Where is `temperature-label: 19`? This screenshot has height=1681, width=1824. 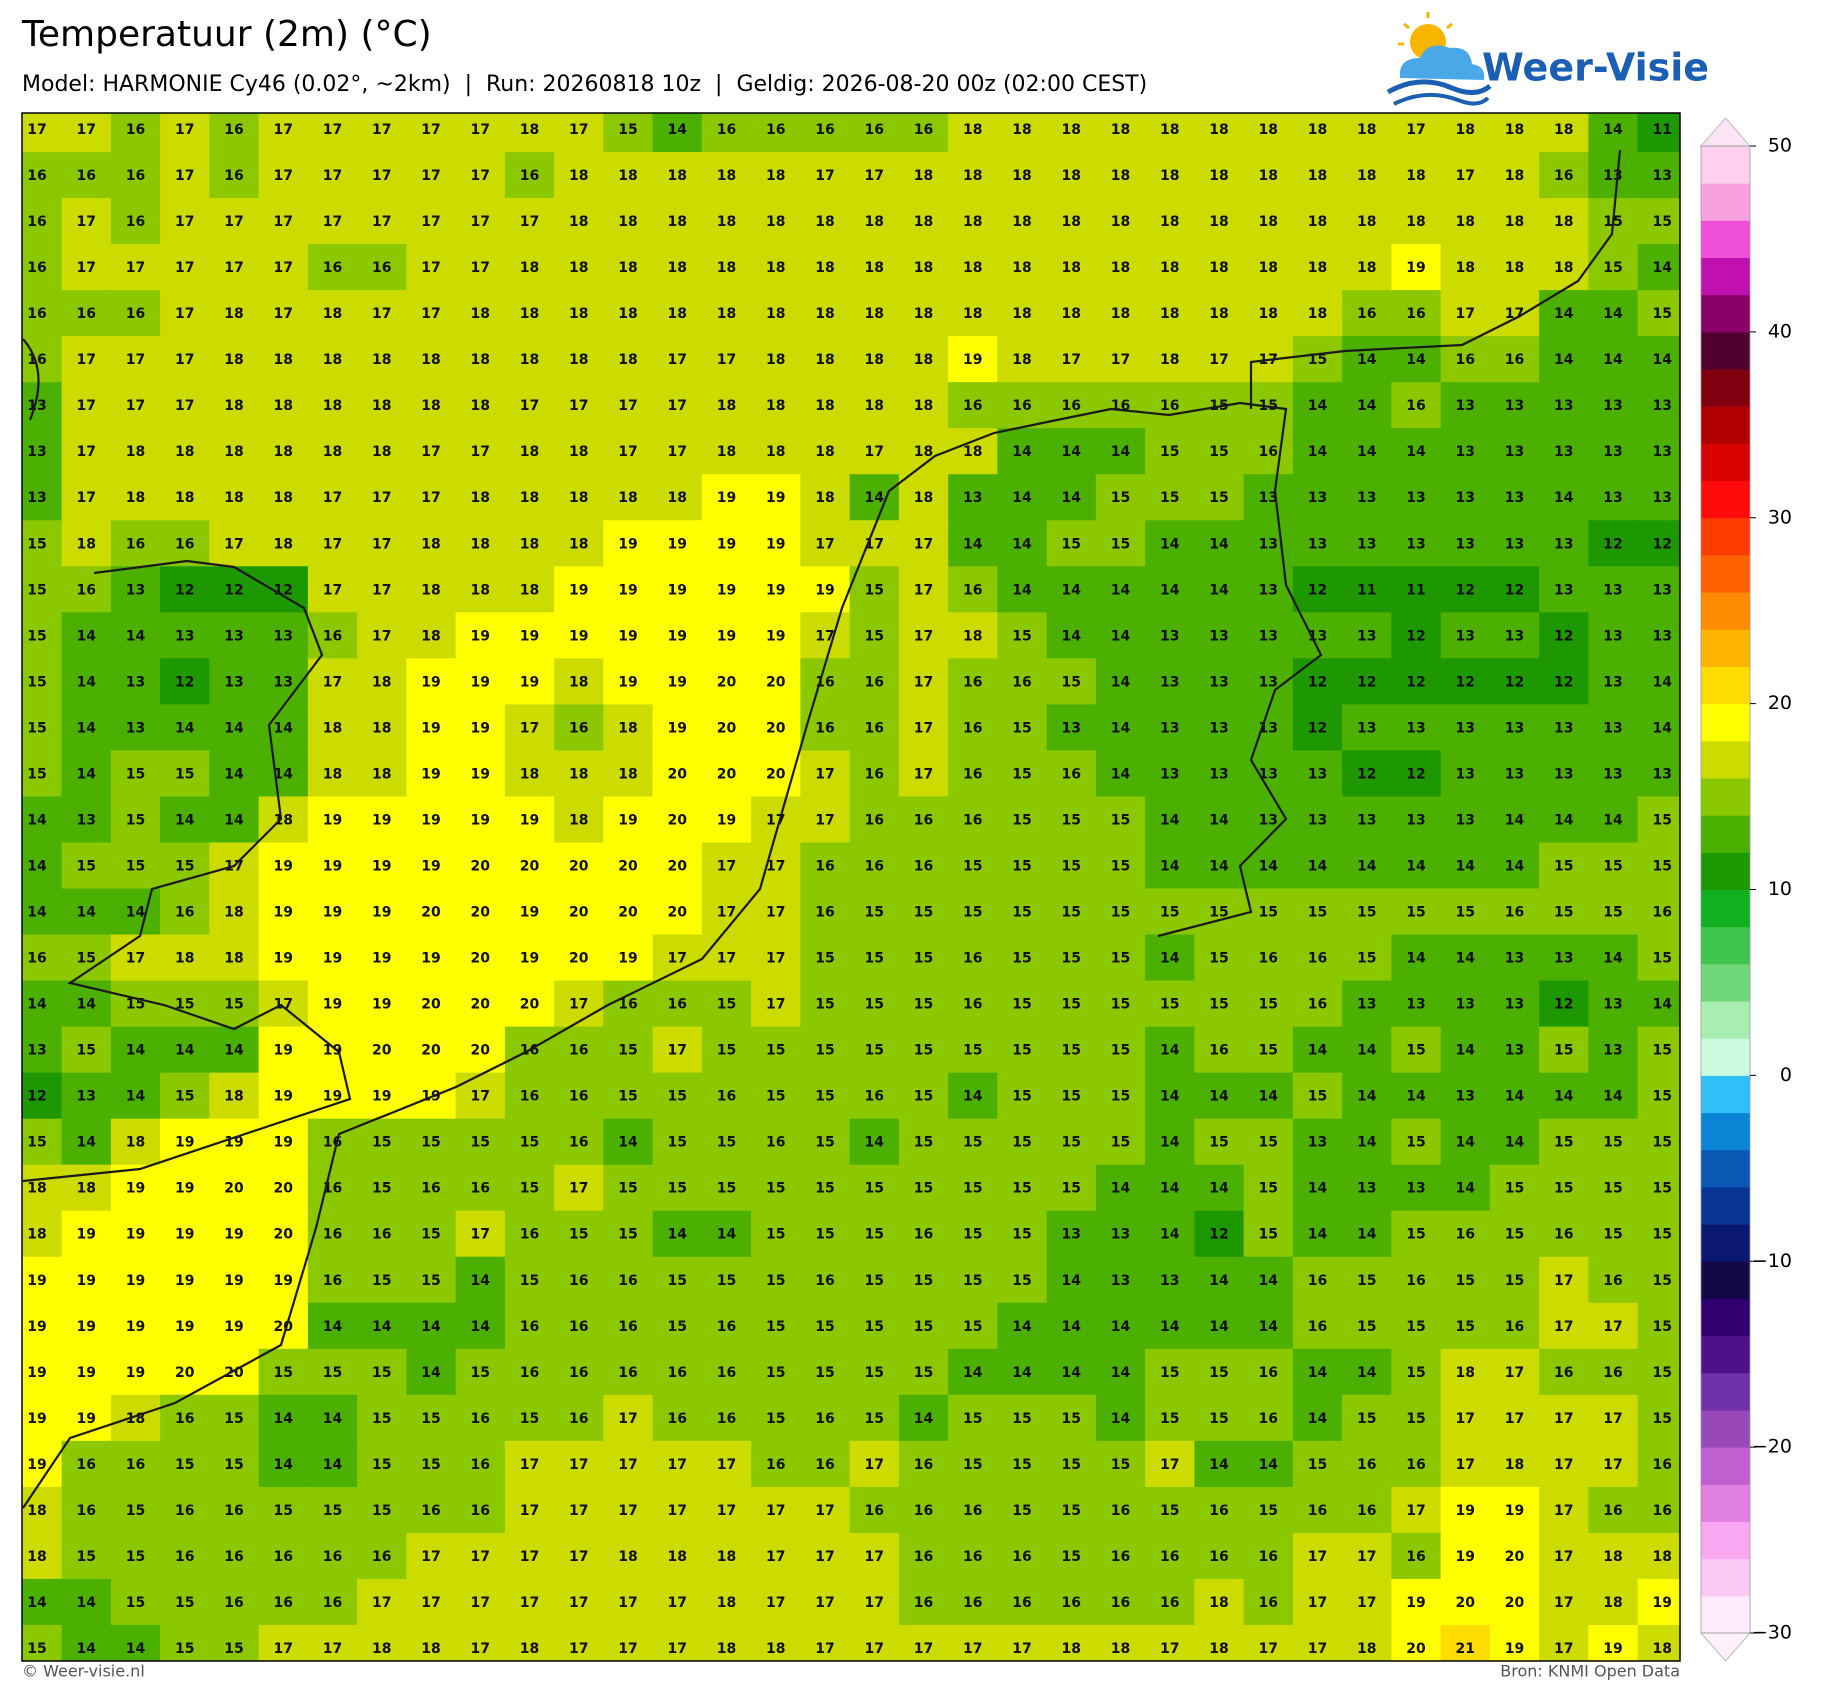 temperature-label: 19 is located at coordinates (430, 959).